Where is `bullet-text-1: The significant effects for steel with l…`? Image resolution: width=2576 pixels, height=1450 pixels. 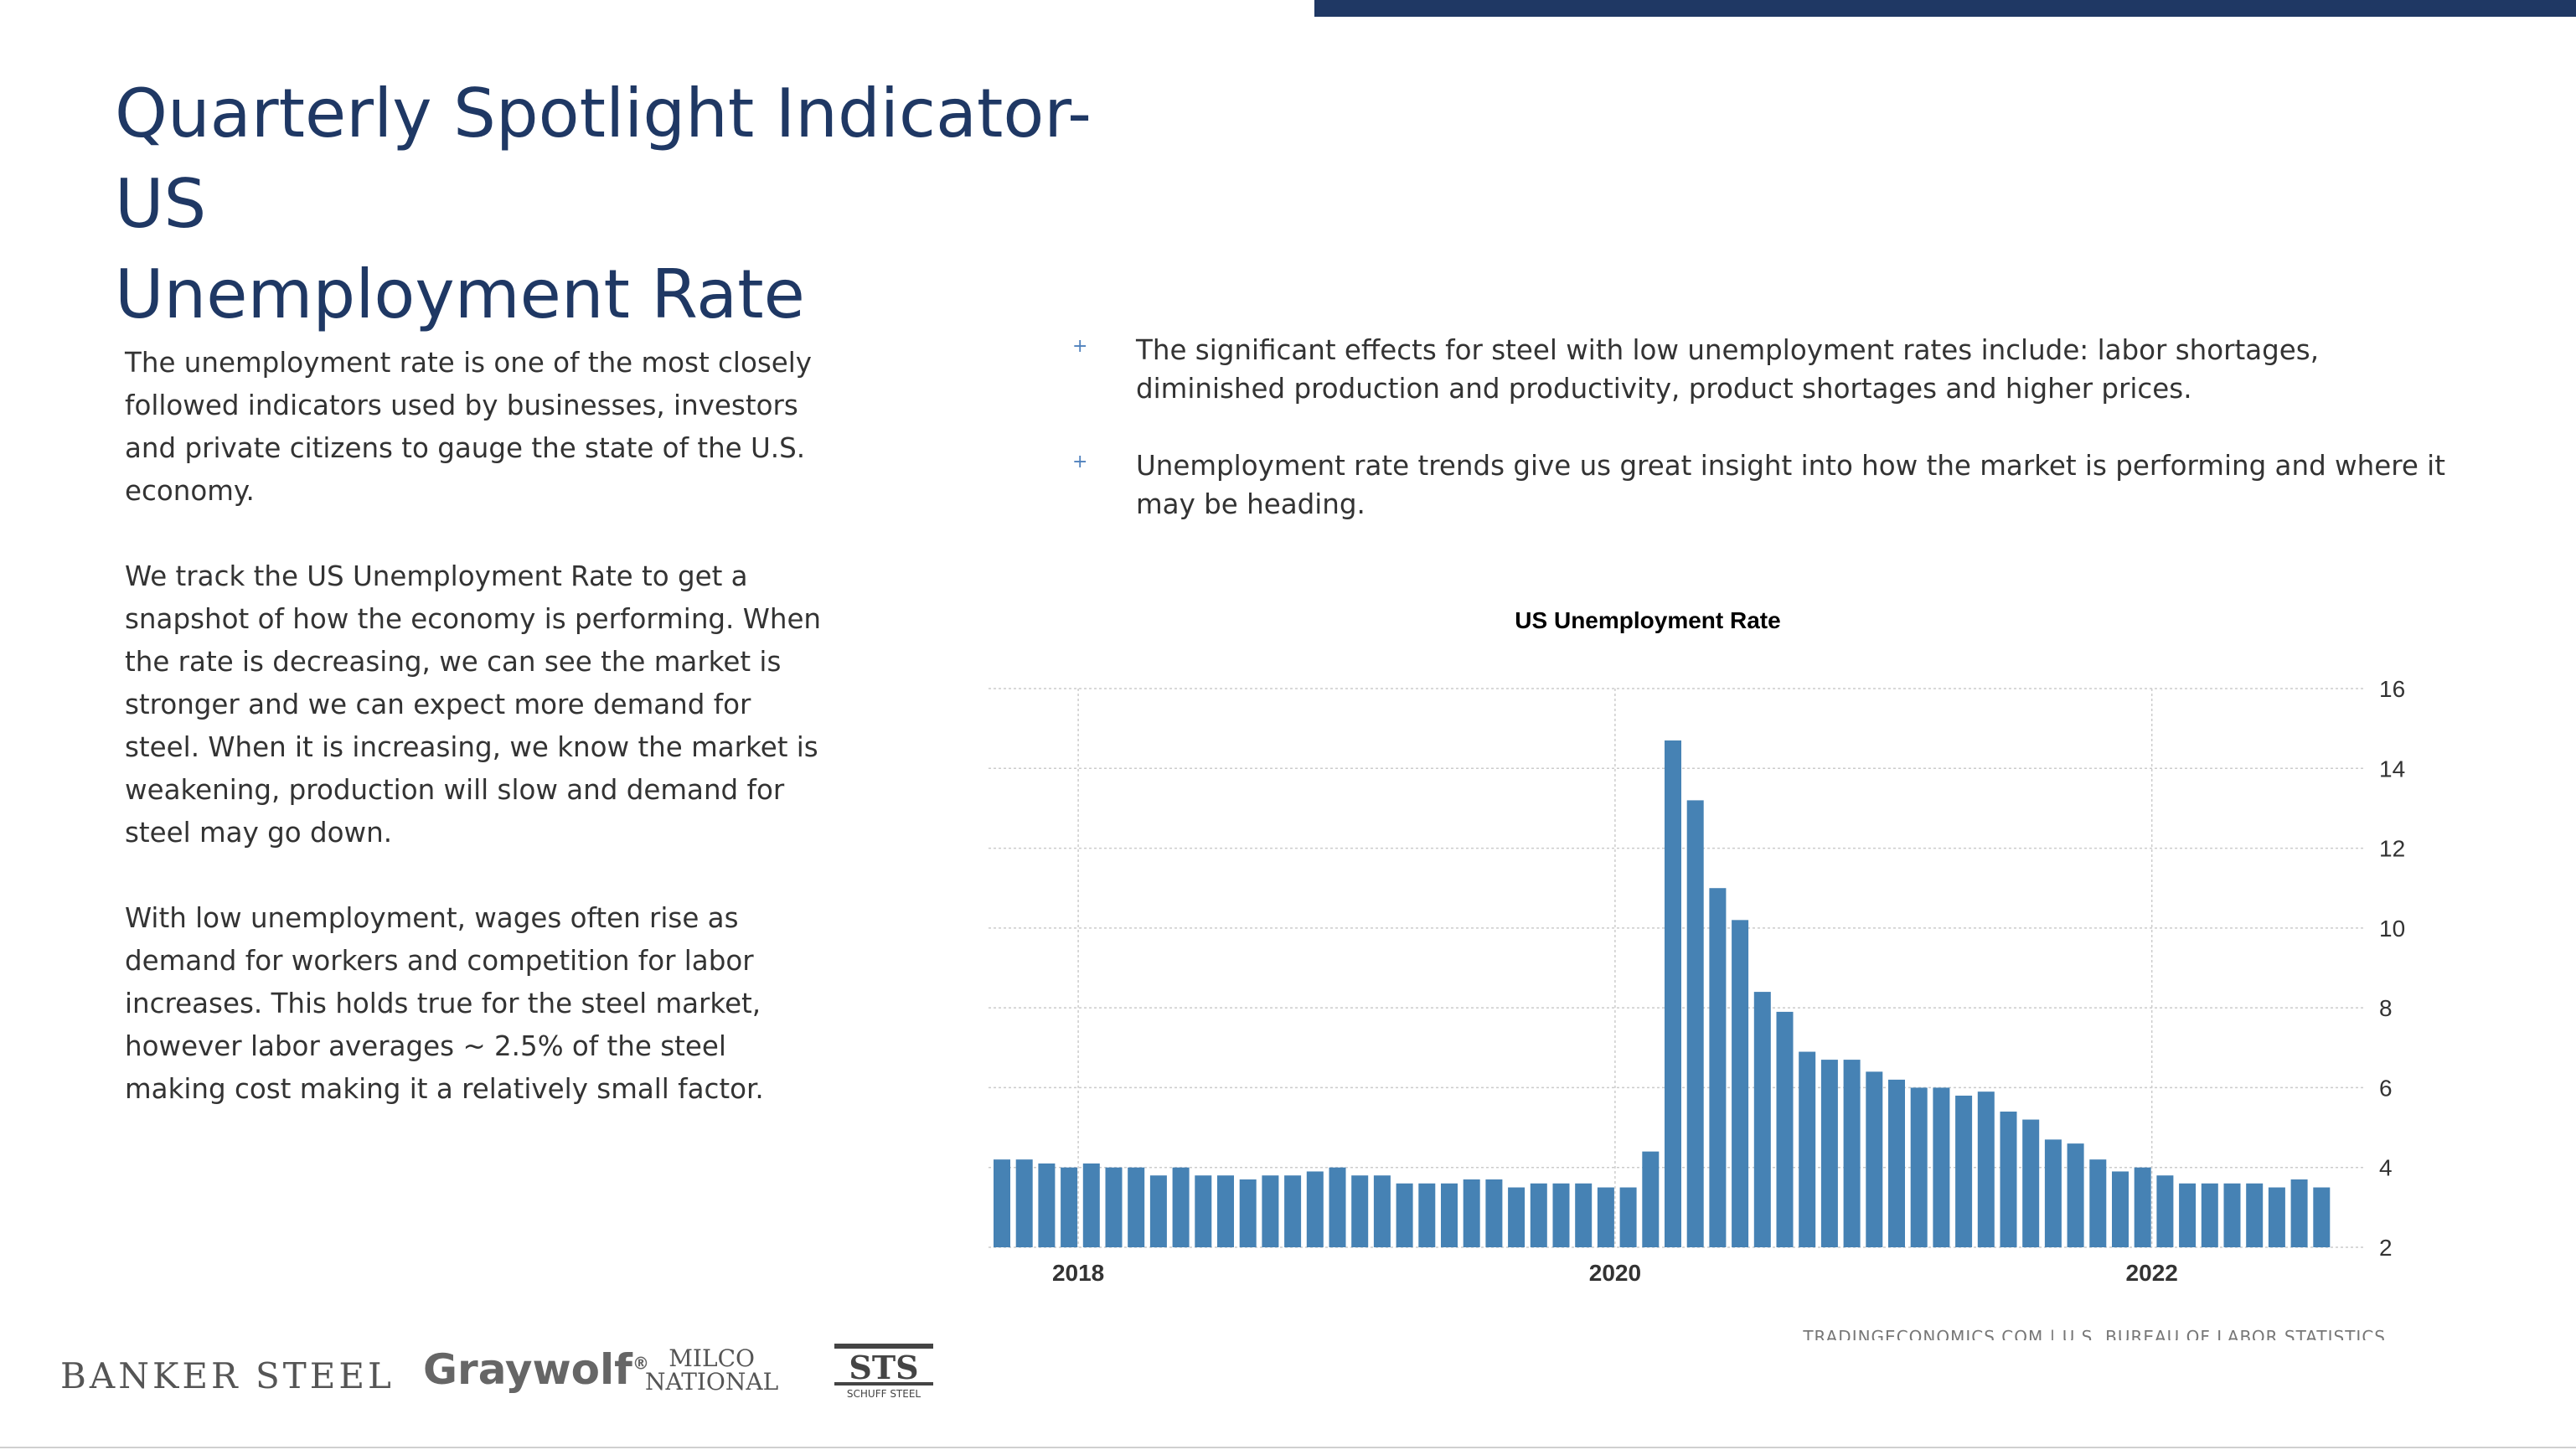 bullet-text-1: The significant effects for steel with l… is located at coordinates (1728, 369).